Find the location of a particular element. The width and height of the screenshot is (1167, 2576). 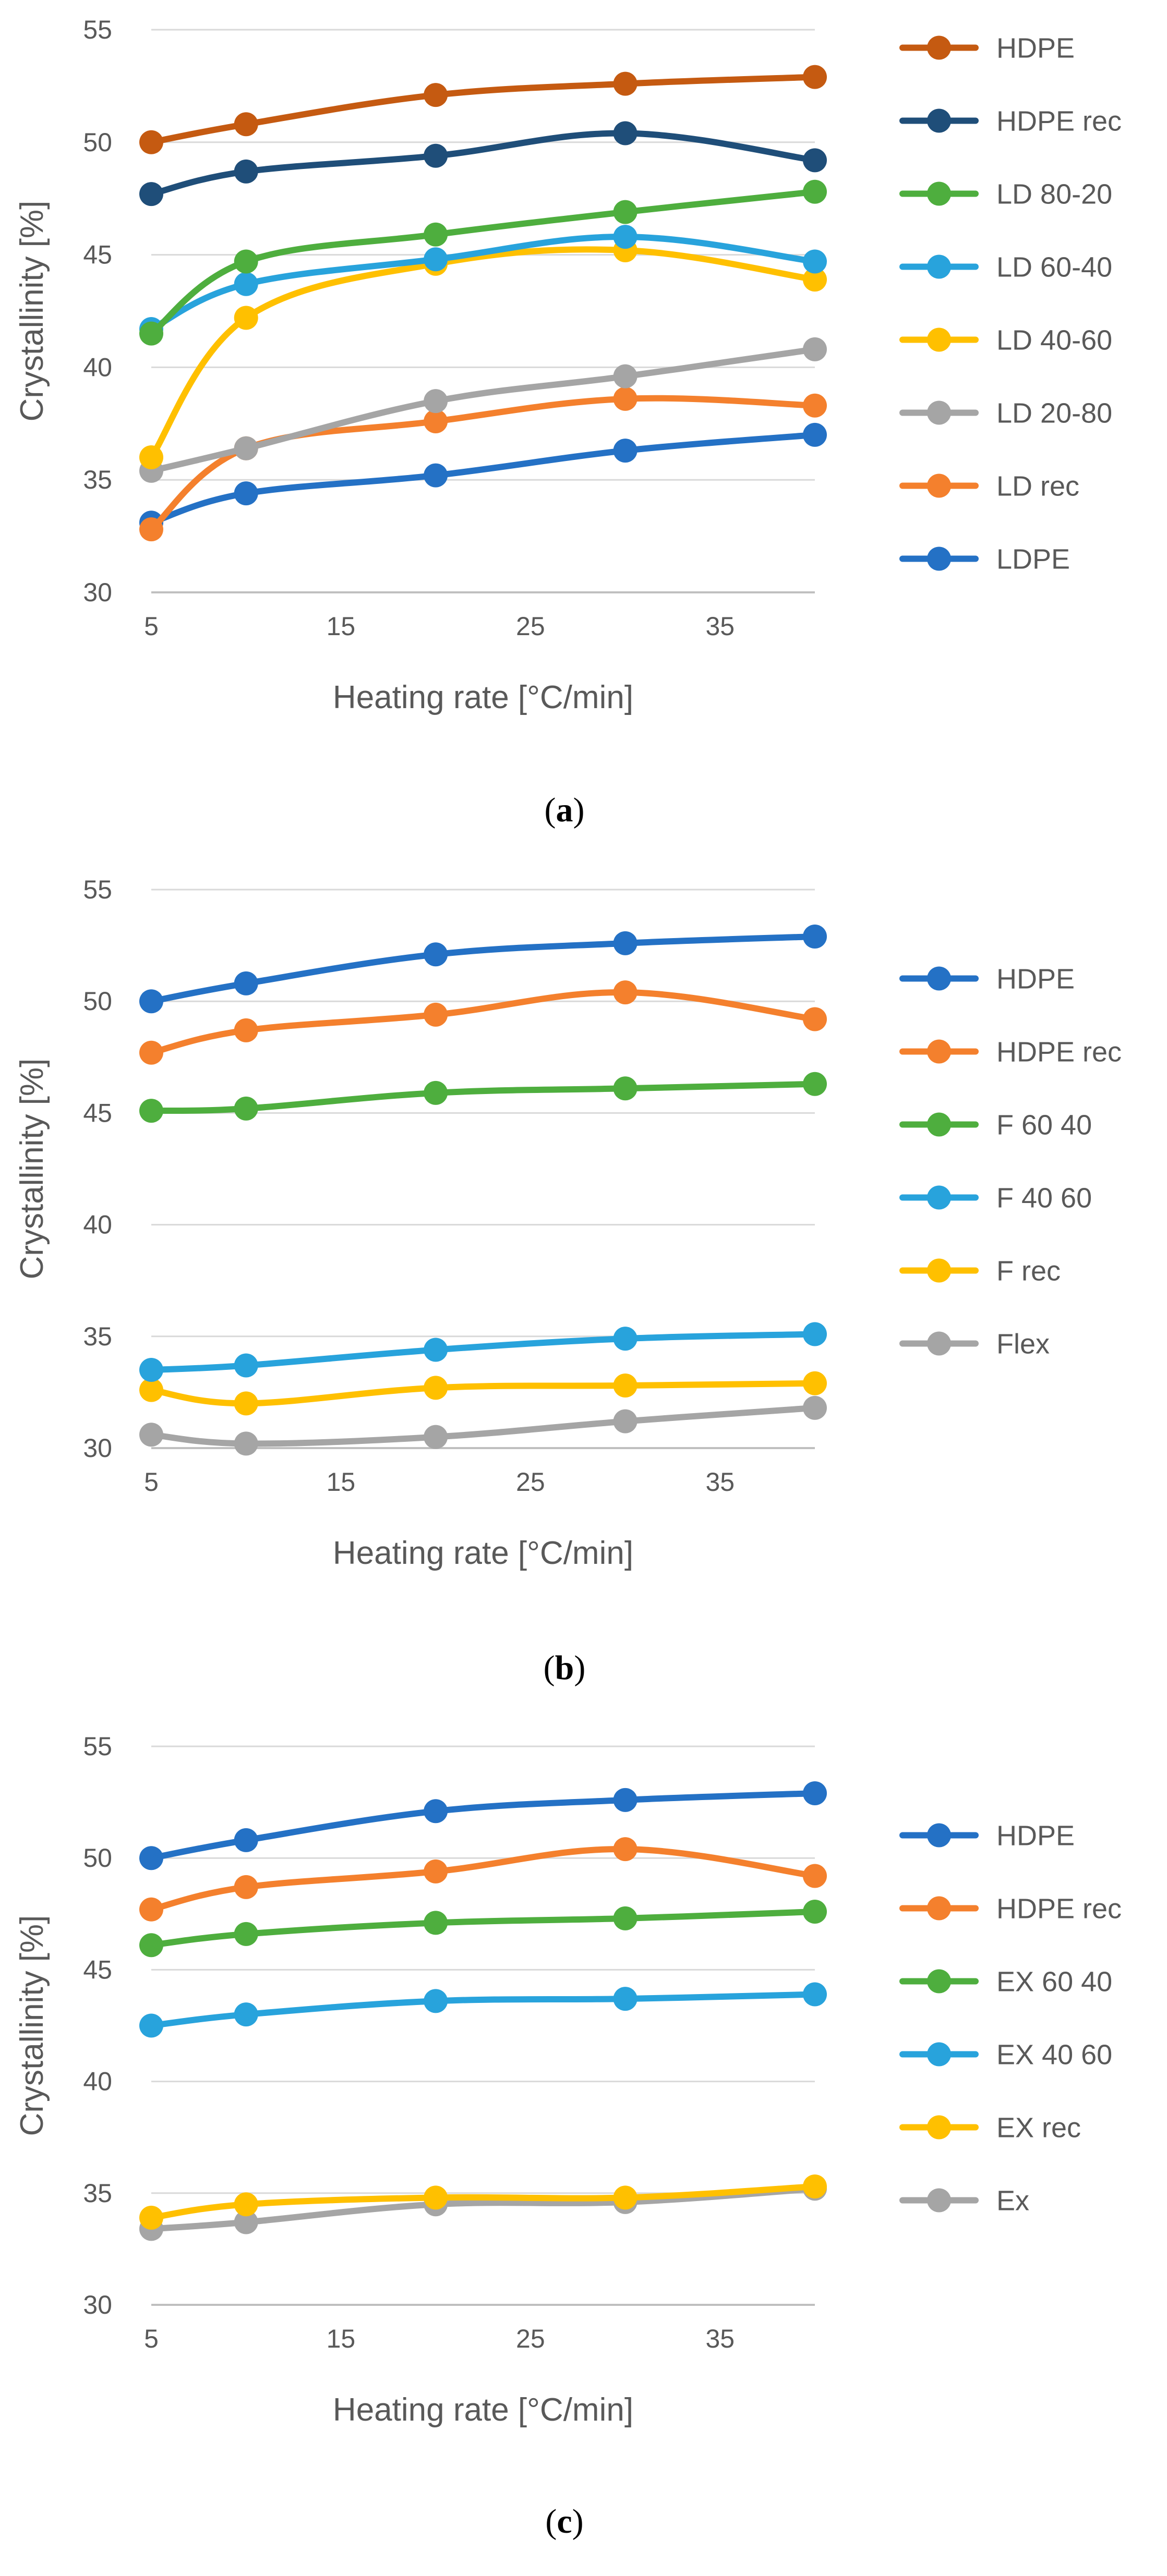

legend-label: LD 60-40 is located at coordinates (1054, 267).